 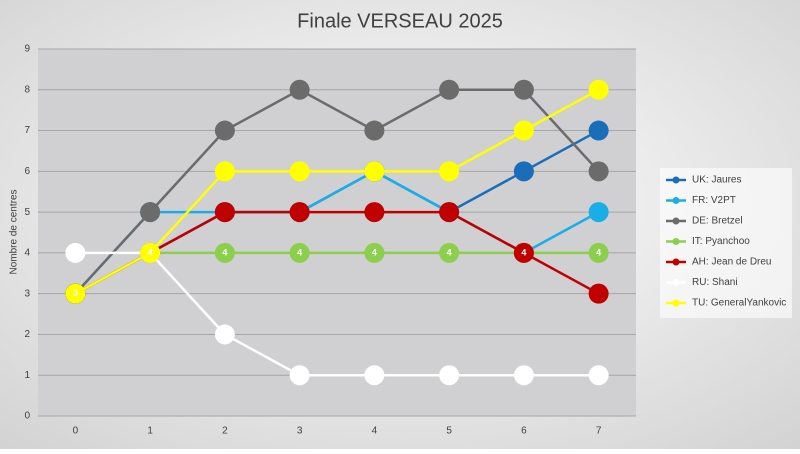 I want to click on y-tick-label: 1, so click(x=27, y=375).